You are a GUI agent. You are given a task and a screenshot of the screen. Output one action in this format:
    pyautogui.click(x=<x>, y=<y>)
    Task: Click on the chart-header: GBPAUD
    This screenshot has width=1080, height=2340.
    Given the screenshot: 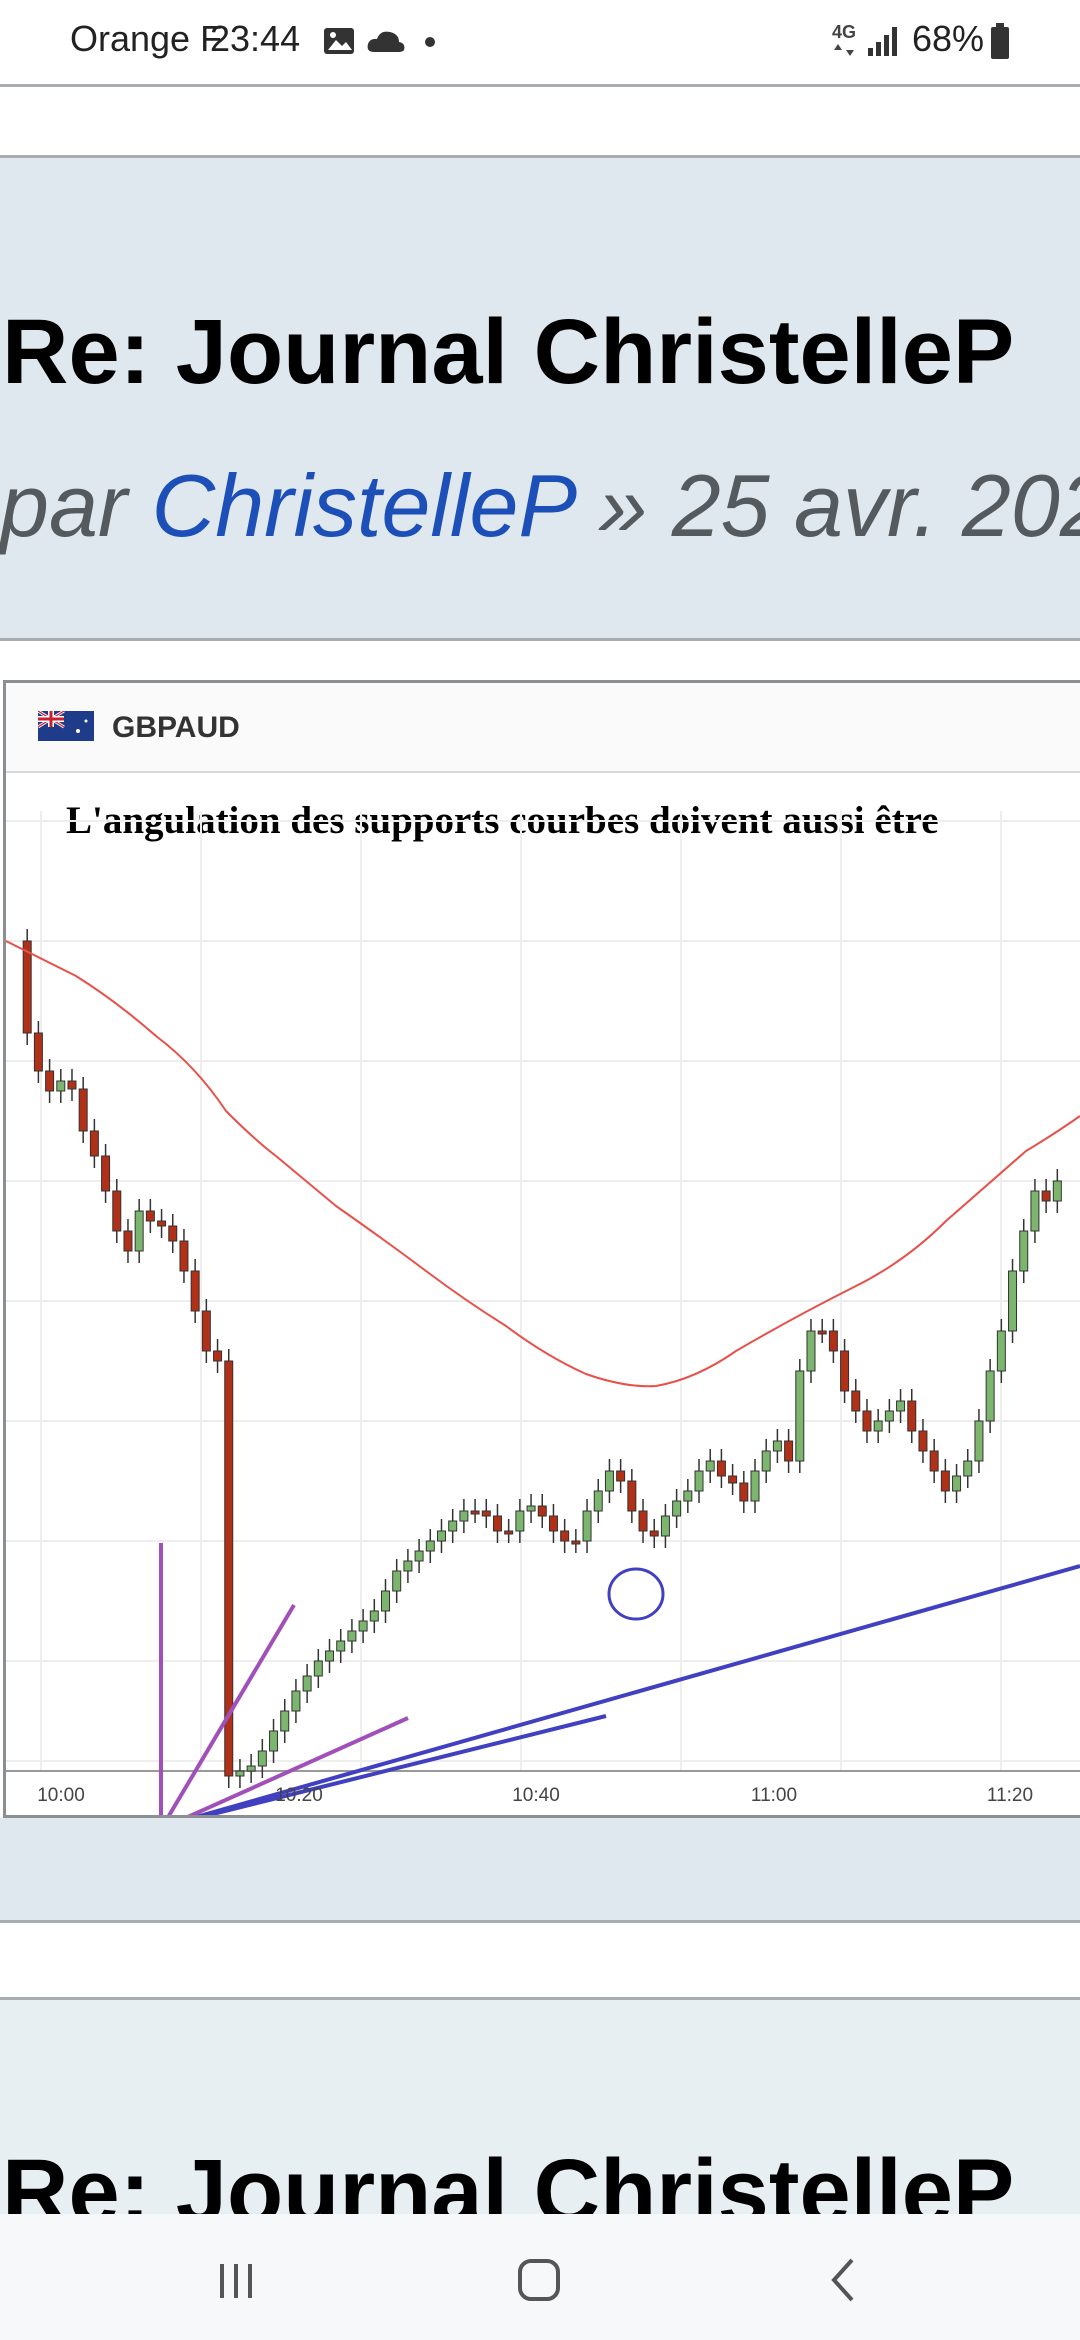 What is the action you would take?
    pyautogui.click(x=543, y=728)
    